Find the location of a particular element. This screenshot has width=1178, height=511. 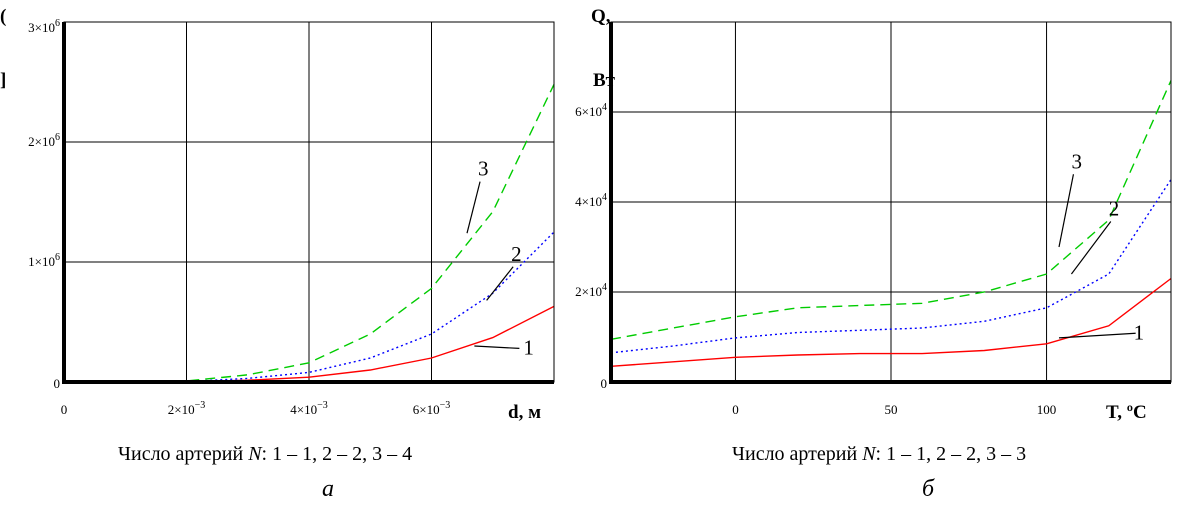

x-tick-label: 6×10⁻³ is located at coordinates (431, 408).